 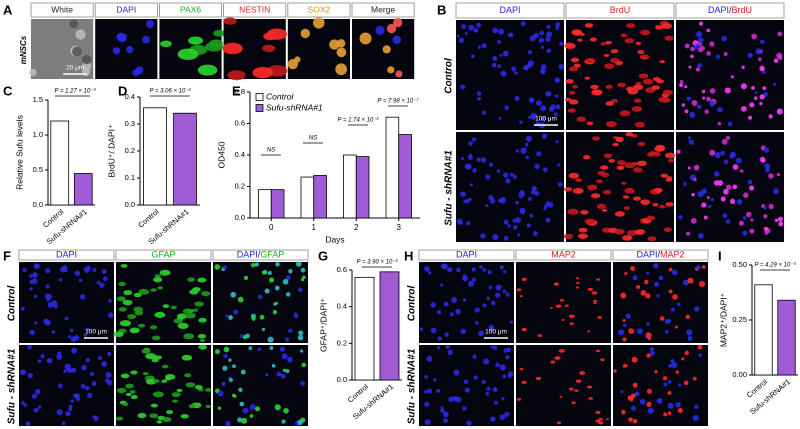 What do you see at coordinates (259, 108) in the screenshot?
I see `legend-swatch` at bounding box center [259, 108].